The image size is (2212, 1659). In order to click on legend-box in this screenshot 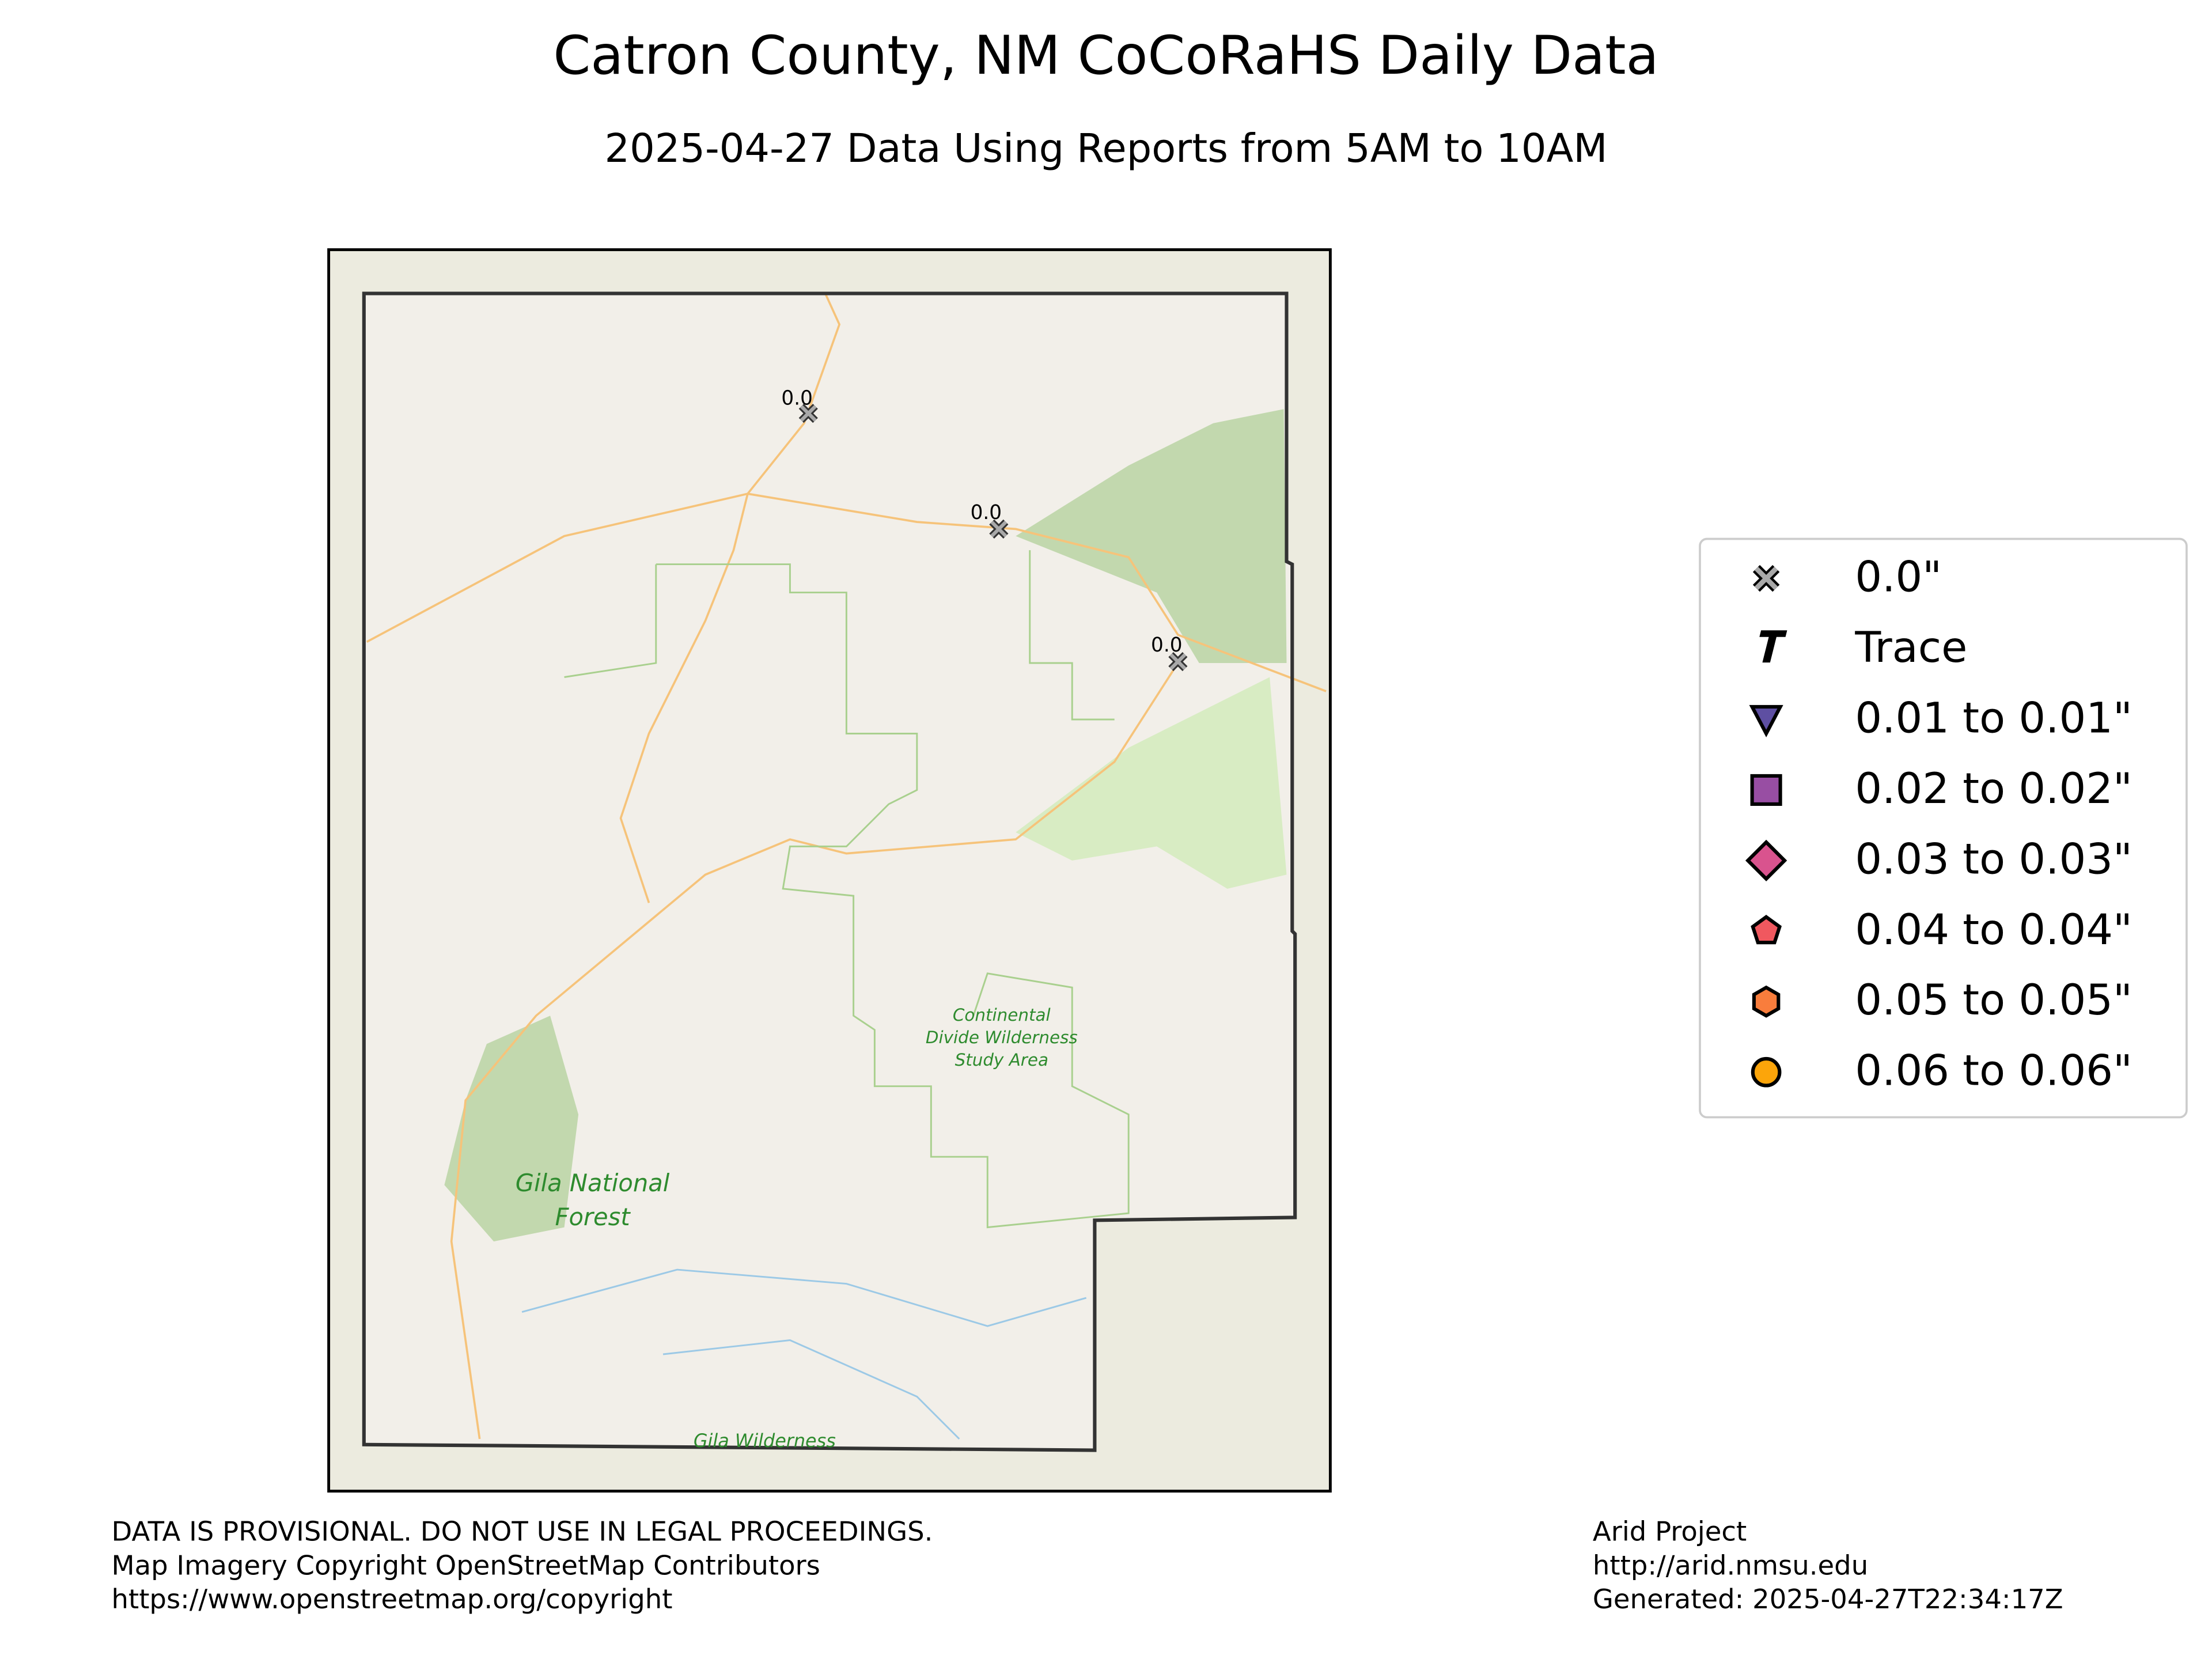, I will do `click(1943, 828)`.